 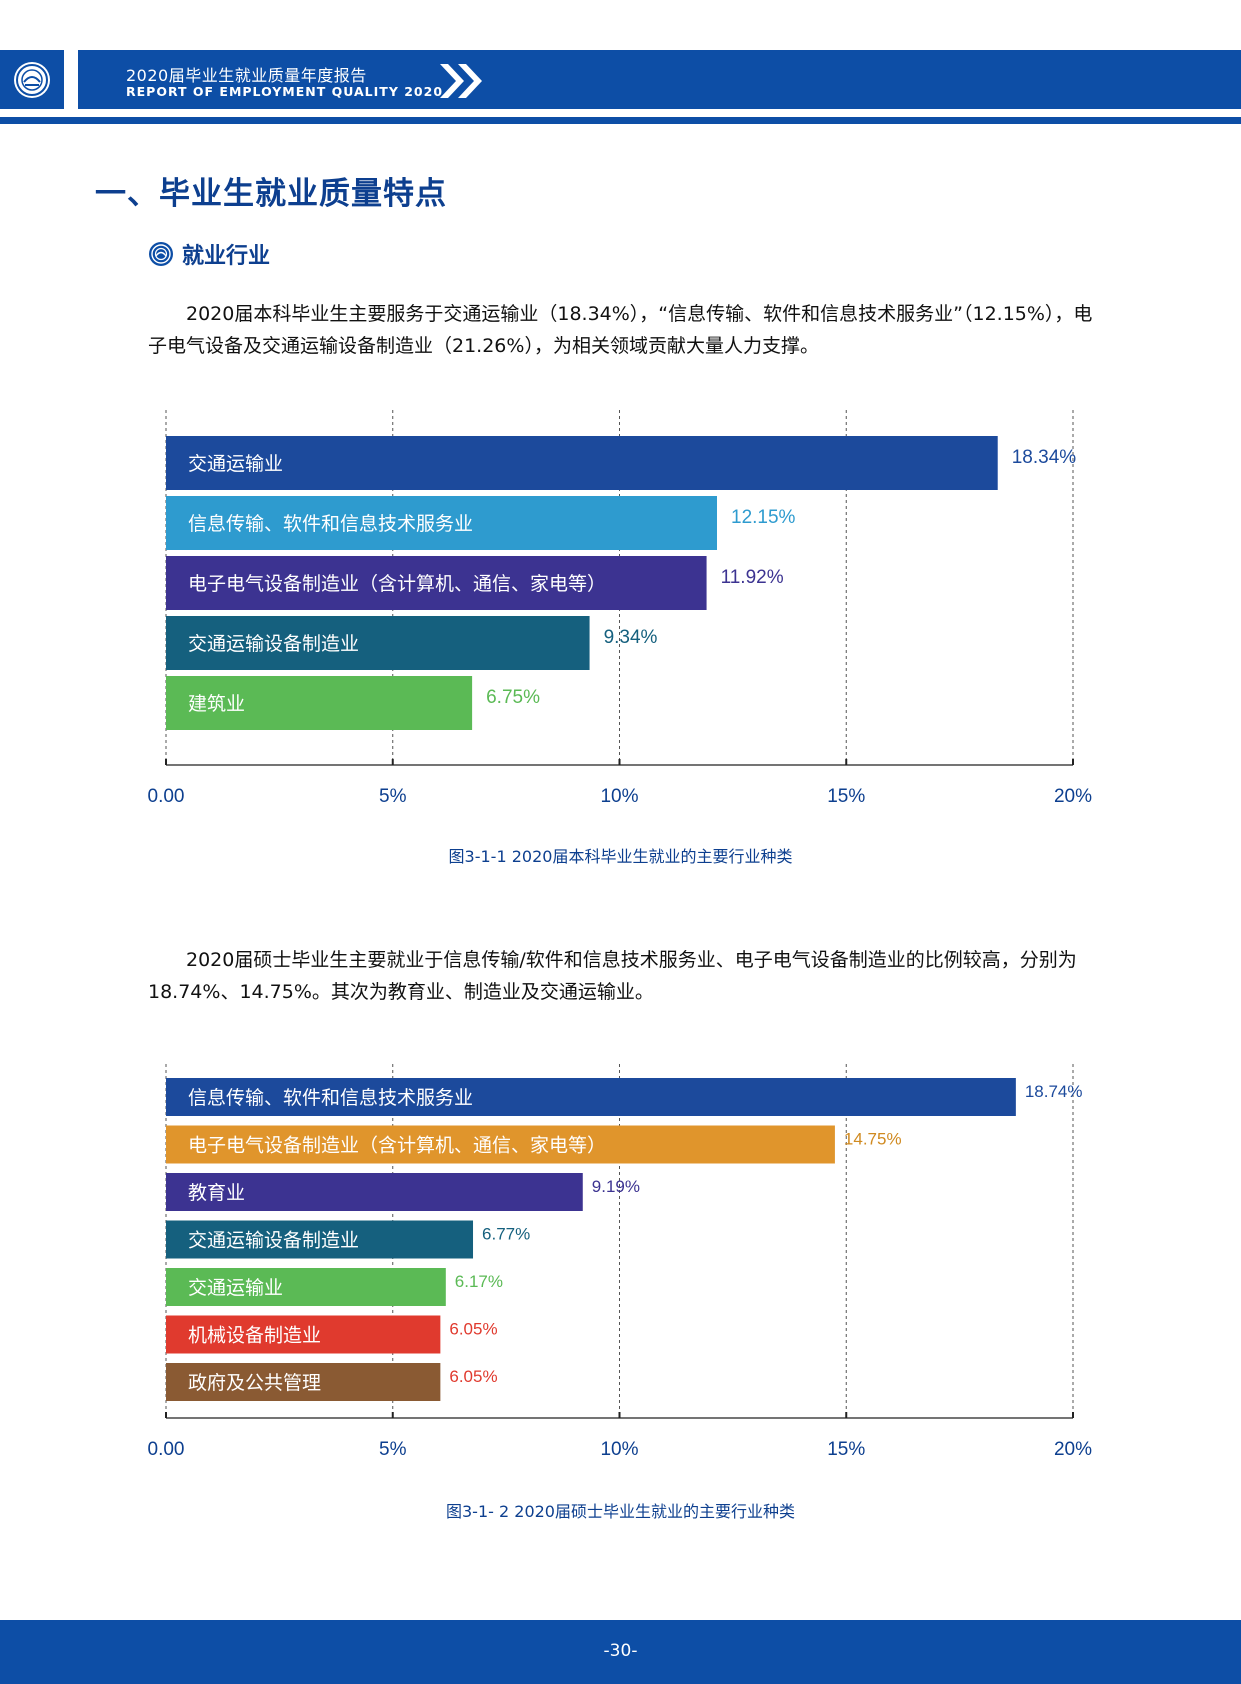 What do you see at coordinates (216, 1193) in the screenshot?
I see `category-label-3: 教育业` at bounding box center [216, 1193].